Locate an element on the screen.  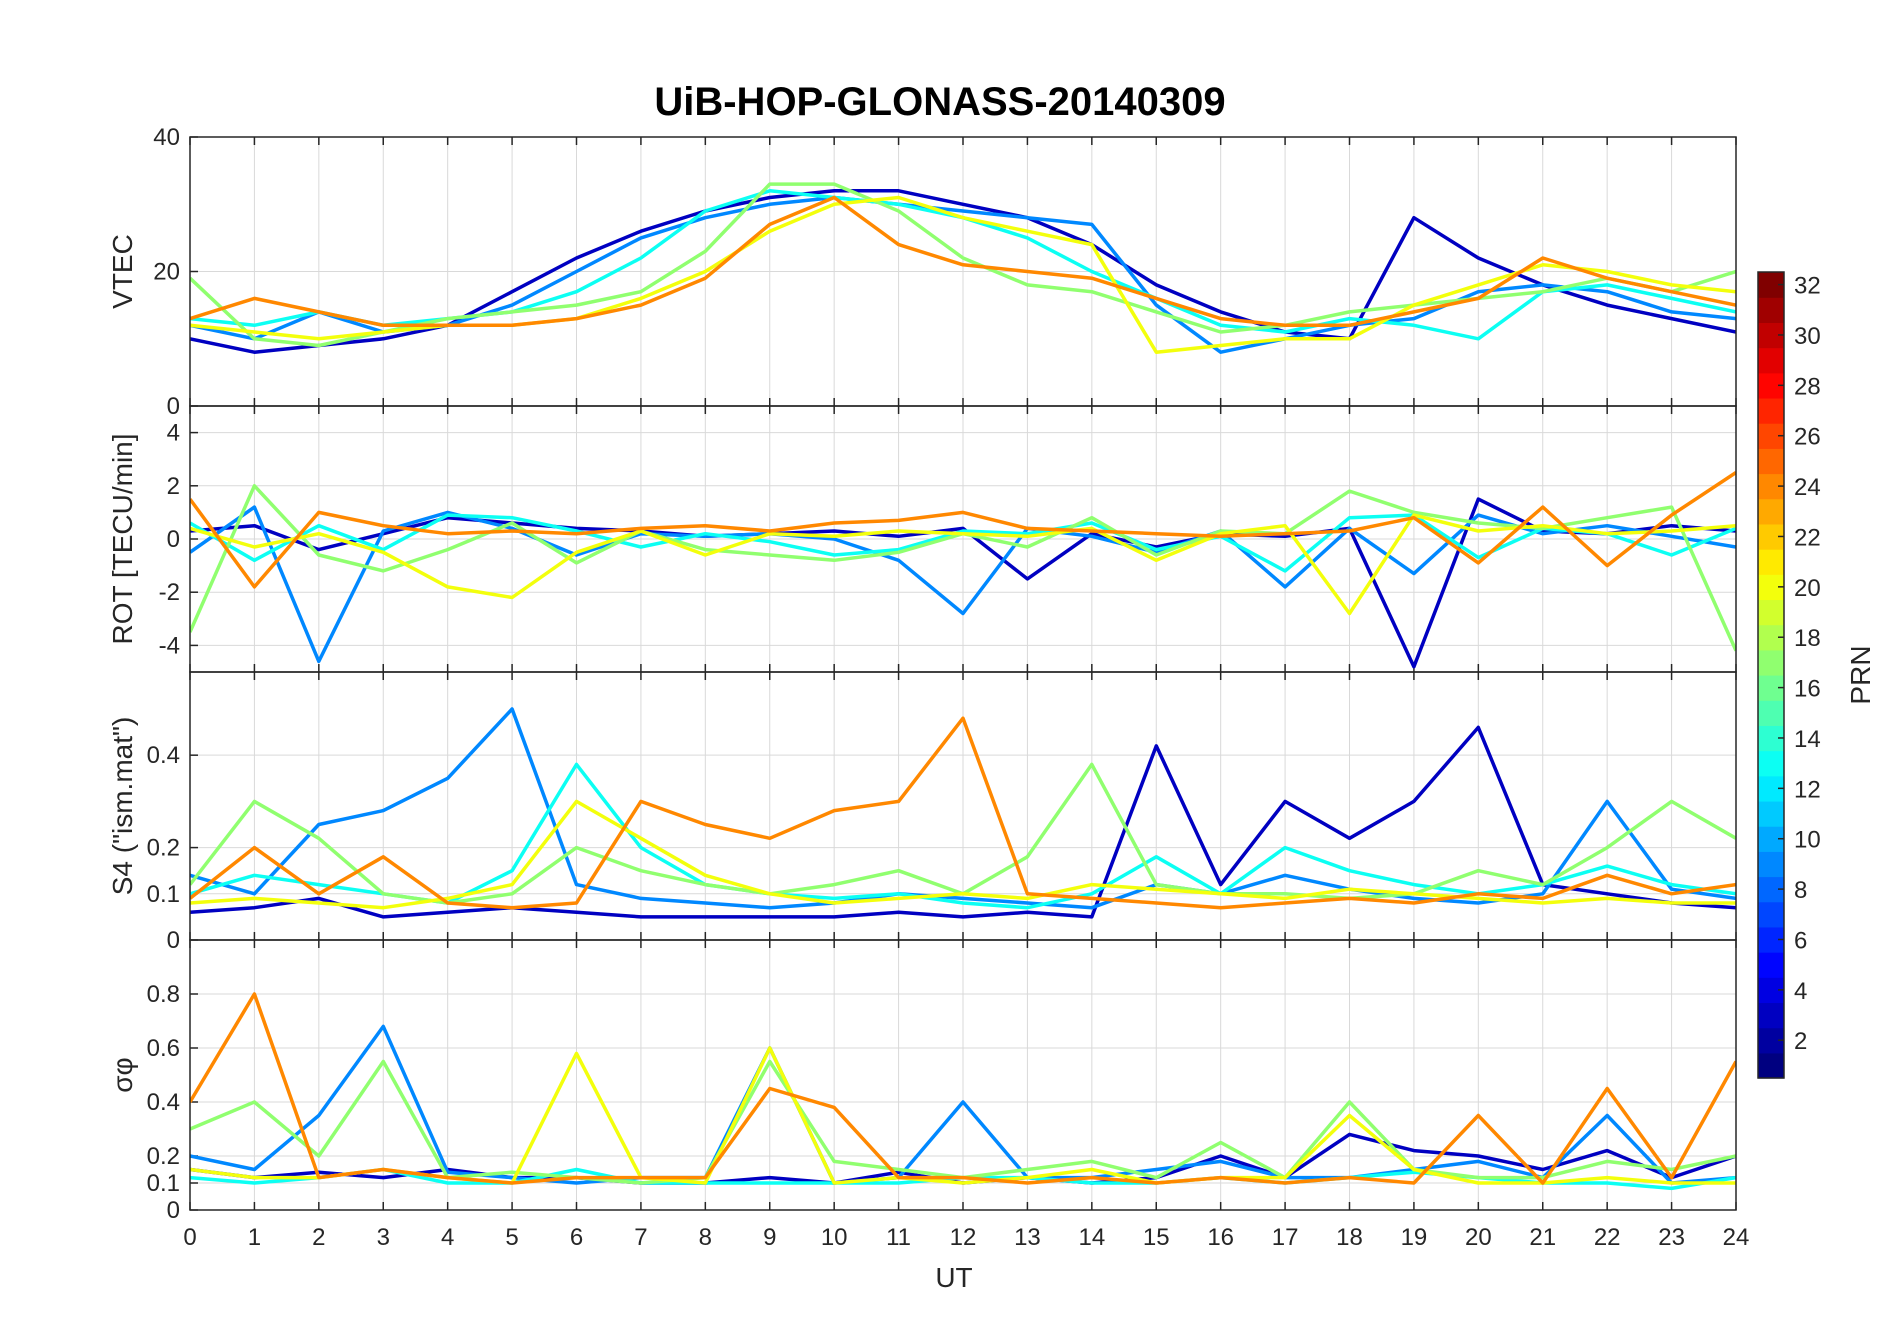
x-tick-label: 12 is located at coordinates (963, 1237).